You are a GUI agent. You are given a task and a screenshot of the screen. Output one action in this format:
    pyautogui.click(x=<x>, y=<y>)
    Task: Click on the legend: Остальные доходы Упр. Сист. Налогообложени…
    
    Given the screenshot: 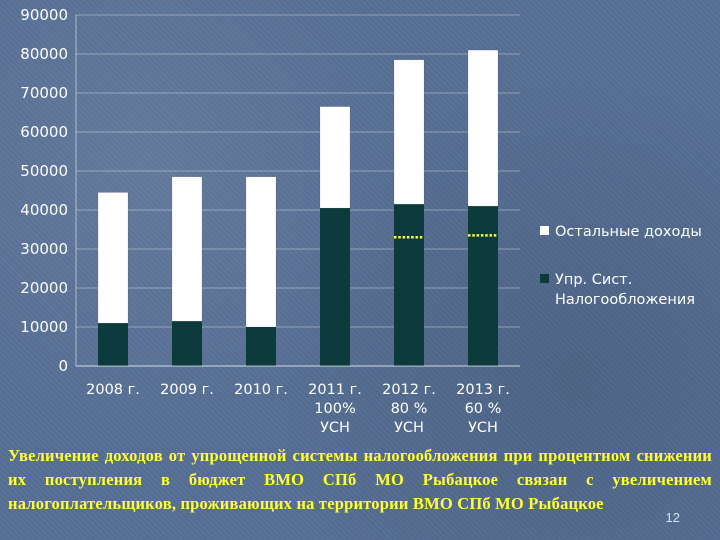 What is the action you would take?
    pyautogui.click(x=621, y=266)
    